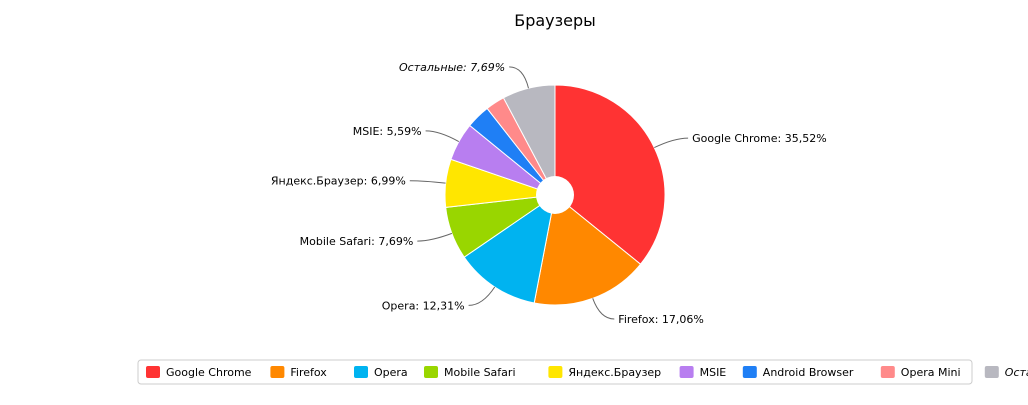  What do you see at coordinates (808, 372) in the screenshot?
I see `legend-label-android-browser: Android Browser` at bounding box center [808, 372].